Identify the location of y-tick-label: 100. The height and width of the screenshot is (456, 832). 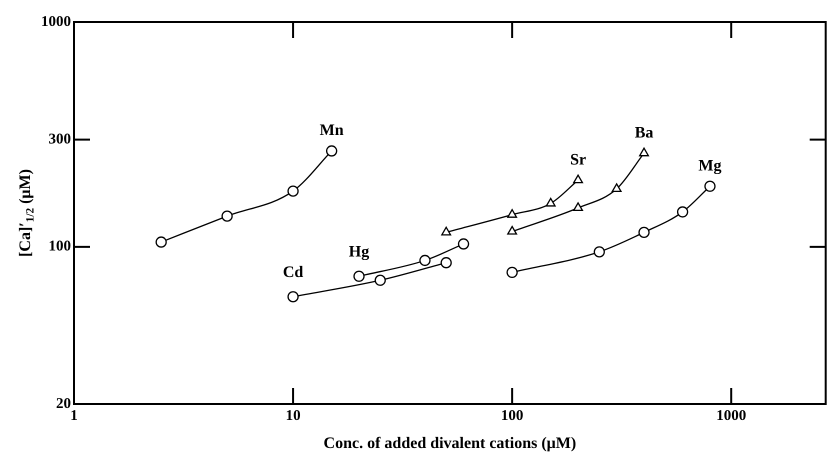
(59, 246).